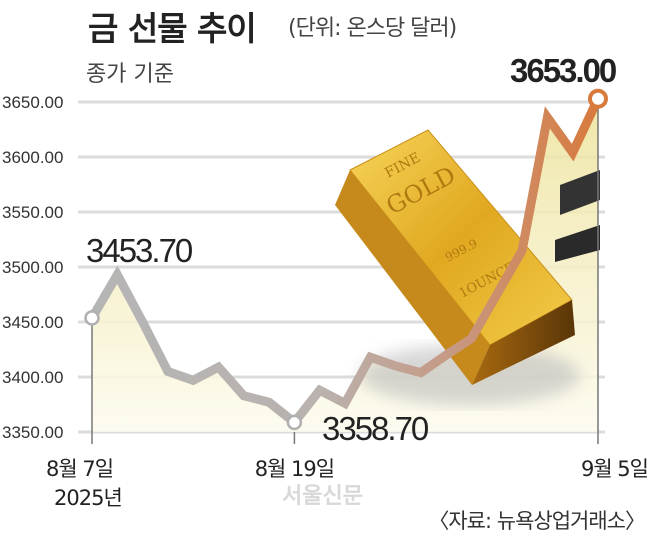 The height and width of the screenshot is (538, 651). I want to click on chart-title: 금 선물 추이, so click(172, 28).